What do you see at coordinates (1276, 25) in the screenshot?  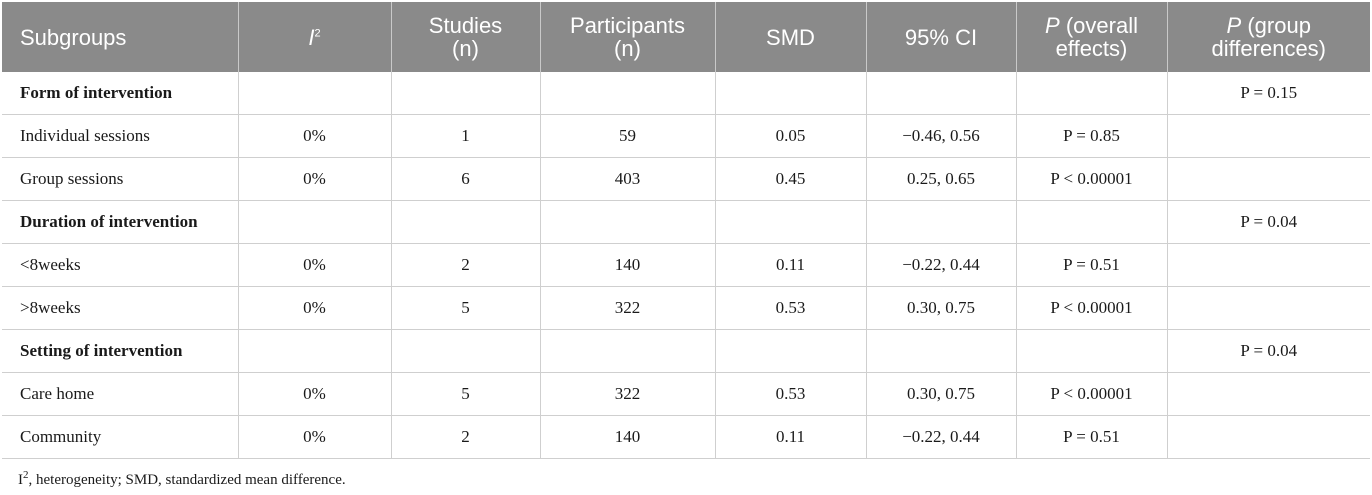 I see `header-p-group-line1: (group` at bounding box center [1276, 25].